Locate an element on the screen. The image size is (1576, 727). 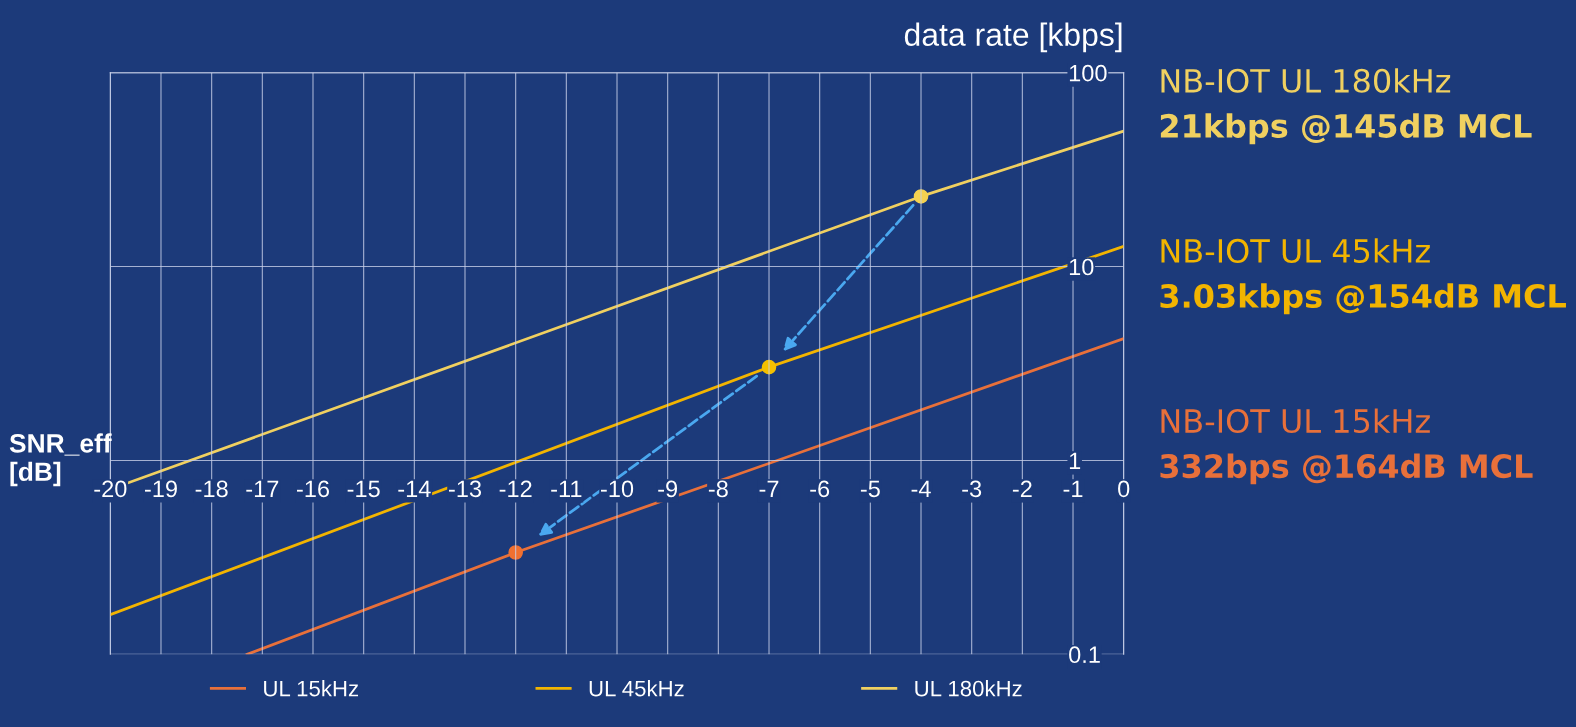
legend-label: UL 180kHz is located at coordinates (968, 688).